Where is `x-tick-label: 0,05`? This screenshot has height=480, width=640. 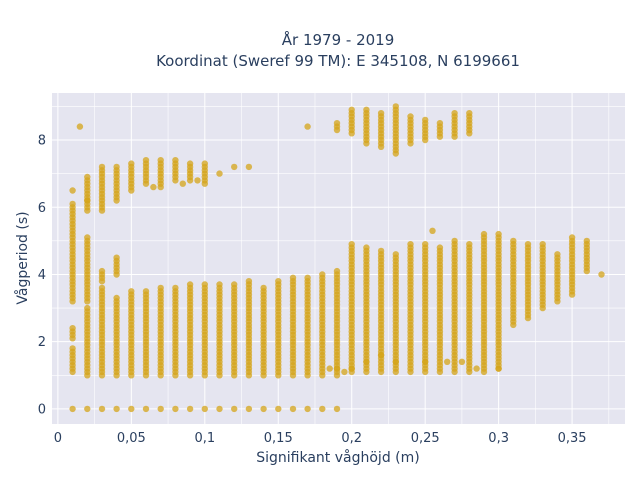 x-tick-label: 0,05 is located at coordinates (131, 438).